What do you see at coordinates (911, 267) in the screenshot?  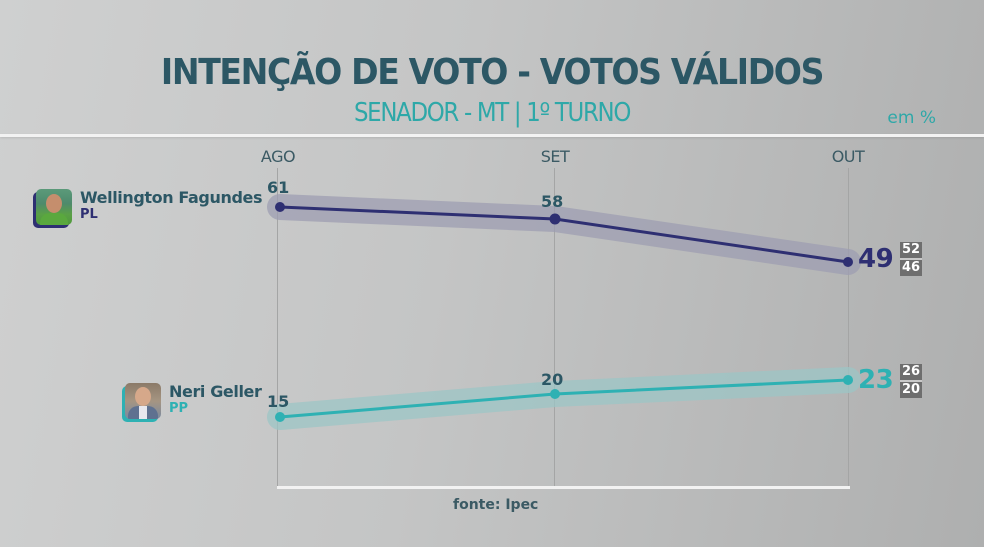 I see `wellington-range-low: 46` at bounding box center [911, 267].